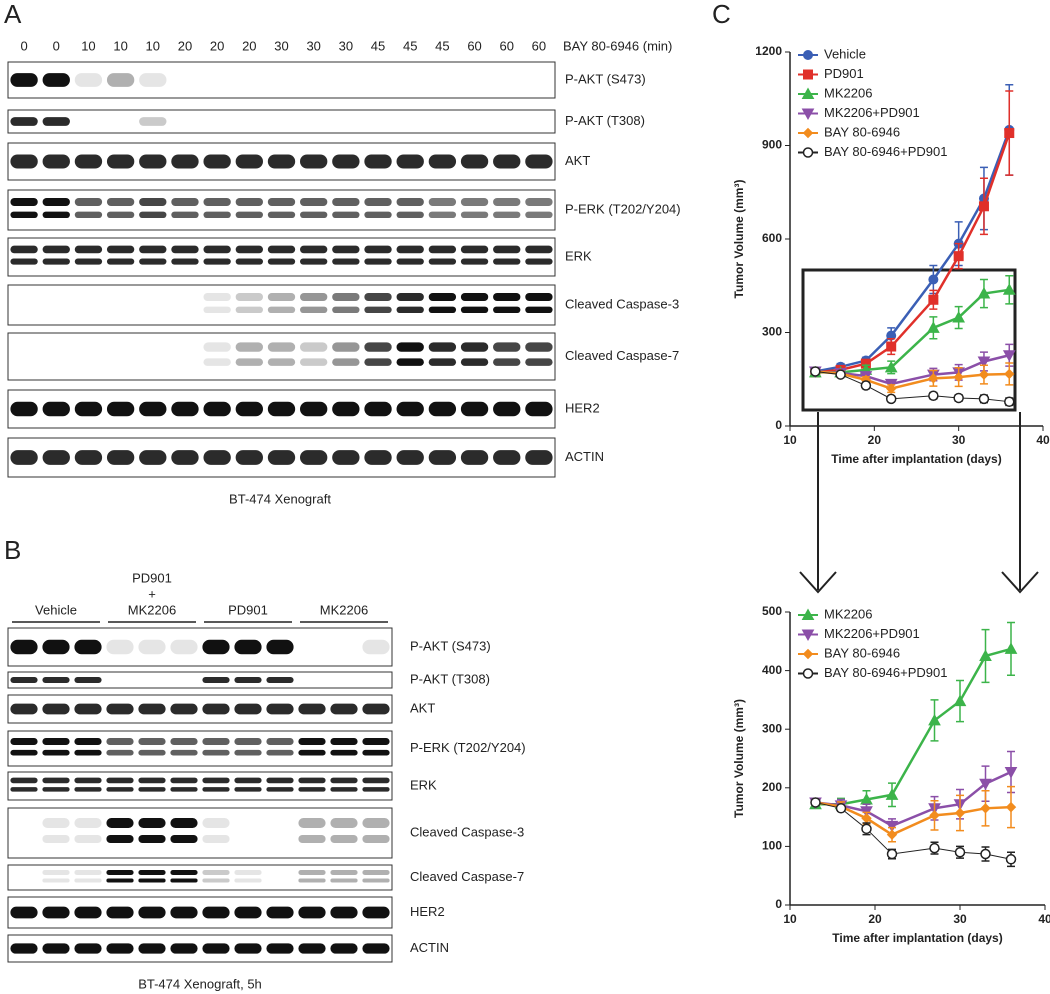 The height and width of the screenshot is (994, 1050). What do you see at coordinates (772, 670) in the screenshot?
I see `y-tick-label: 400` at bounding box center [772, 670].